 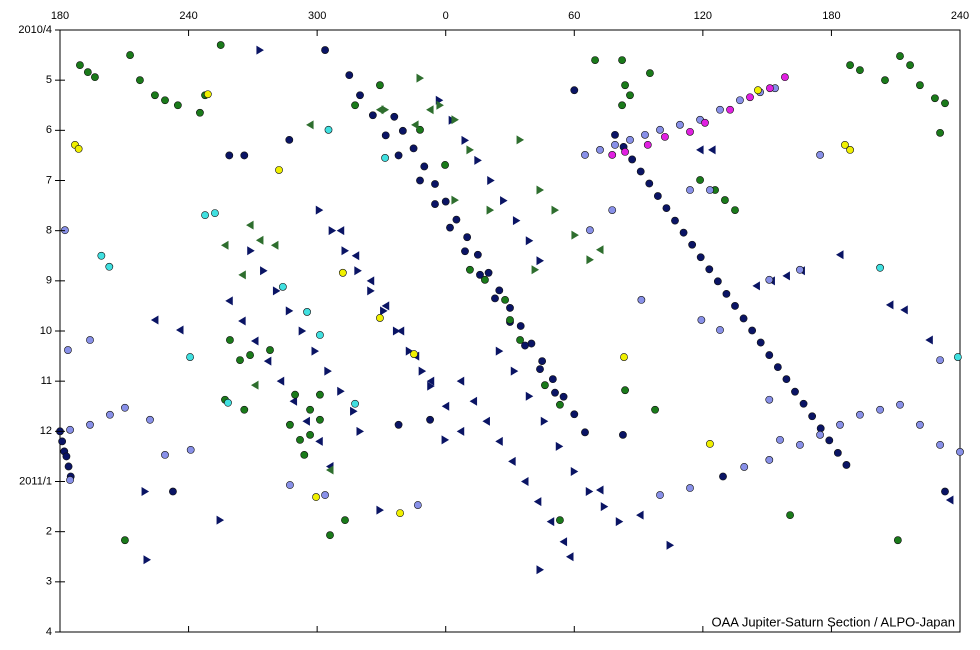 What do you see at coordinates (49, 582) in the screenshot?
I see `y-tick-label: 3` at bounding box center [49, 582].